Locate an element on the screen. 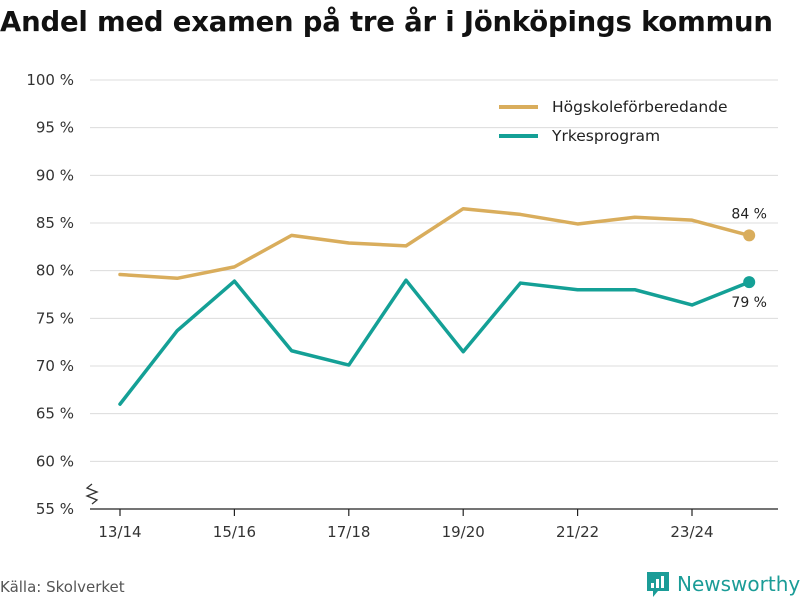 The width and height of the screenshot is (800, 600). legend: Högskoleförberedande Yrkesprogram is located at coordinates (613, 121).